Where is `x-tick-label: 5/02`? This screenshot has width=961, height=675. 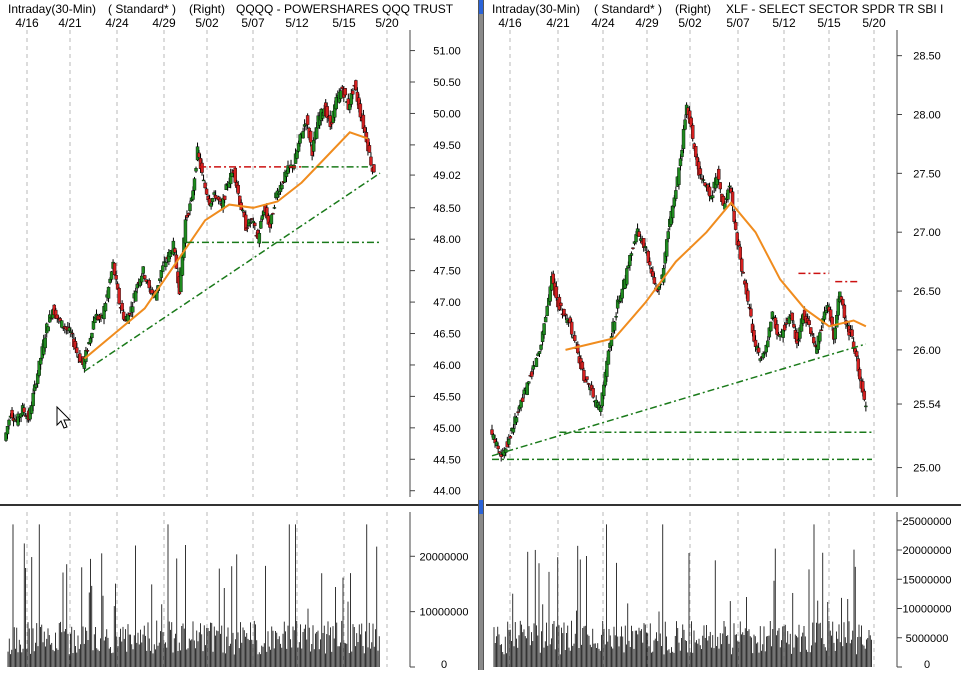
x-tick-label: 5/02 is located at coordinates (690, 23).